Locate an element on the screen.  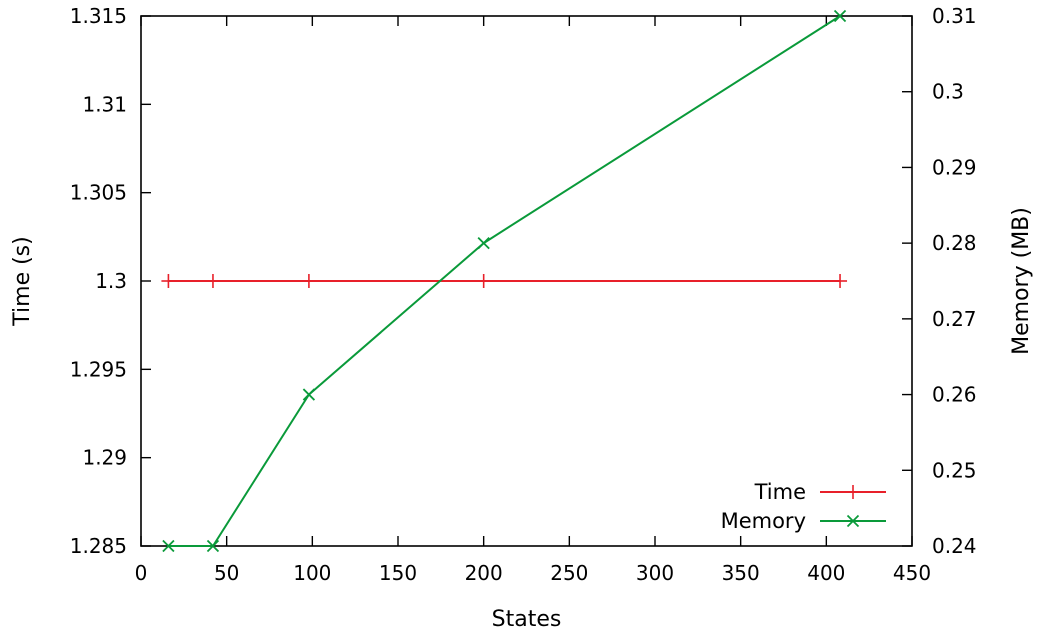
right-y-tick-label: 0.28 is located at coordinates (954, 243).